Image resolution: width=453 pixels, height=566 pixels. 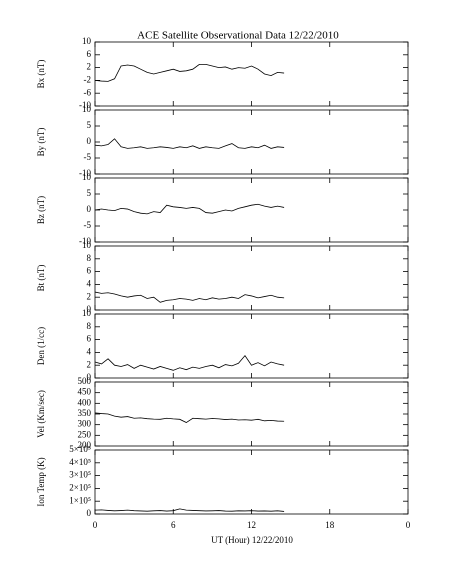 What do you see at coordinates (173, 525) in the screenshot?
I see `x-tick-label: 6` at bounding box center [173, 525].